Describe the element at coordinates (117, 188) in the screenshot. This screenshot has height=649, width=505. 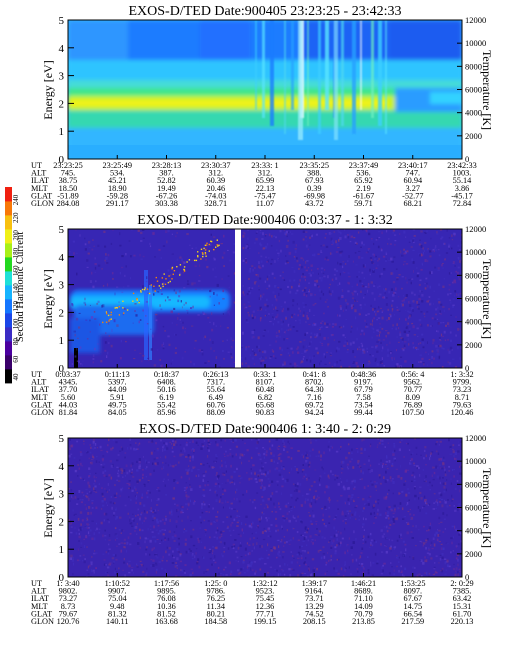
I see `orbit-cell: 18.90` at that location.